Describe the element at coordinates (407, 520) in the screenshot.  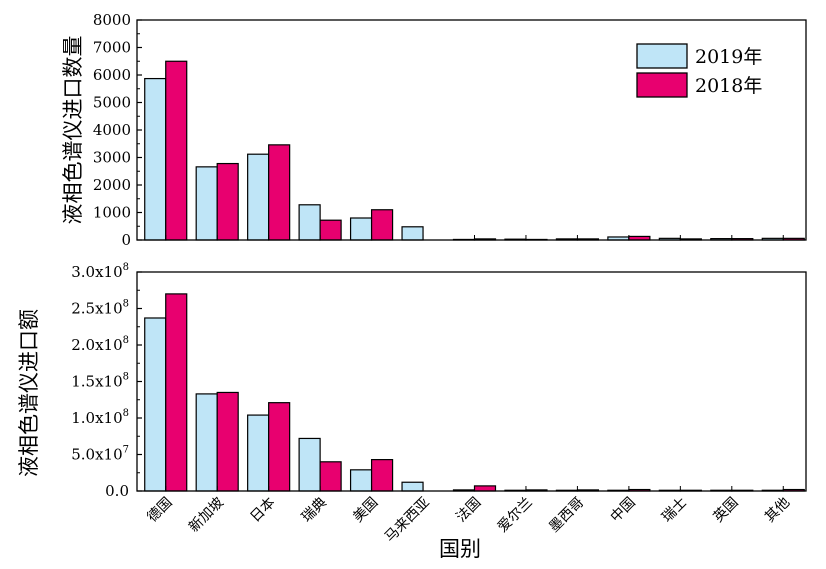
I see `x-category-label: 马来西亚` at that location.